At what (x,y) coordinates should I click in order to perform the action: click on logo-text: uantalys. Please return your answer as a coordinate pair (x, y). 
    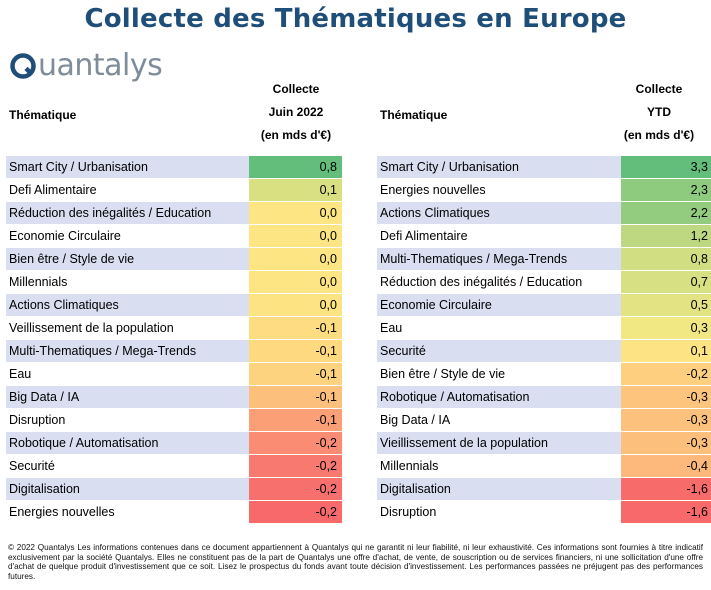
    Looking at the image, I should click on (100, 65).